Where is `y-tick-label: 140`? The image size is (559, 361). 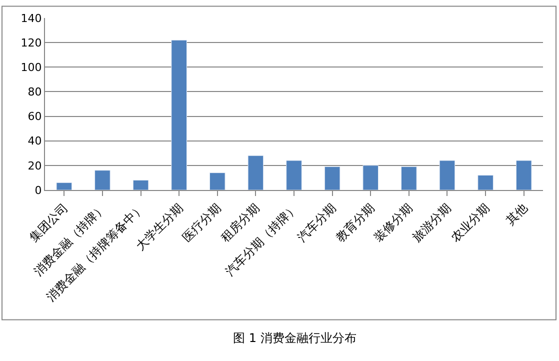
y-tick-label: 140 is located at coordinates (31, 18).